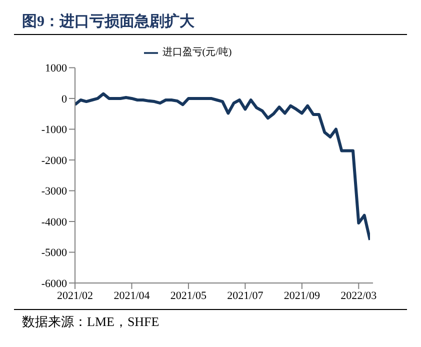  What do you see at coordinates (302, 296) in the screenshot?
I see `x-tick-label: 2021/09` at bounding box center [302, 296].